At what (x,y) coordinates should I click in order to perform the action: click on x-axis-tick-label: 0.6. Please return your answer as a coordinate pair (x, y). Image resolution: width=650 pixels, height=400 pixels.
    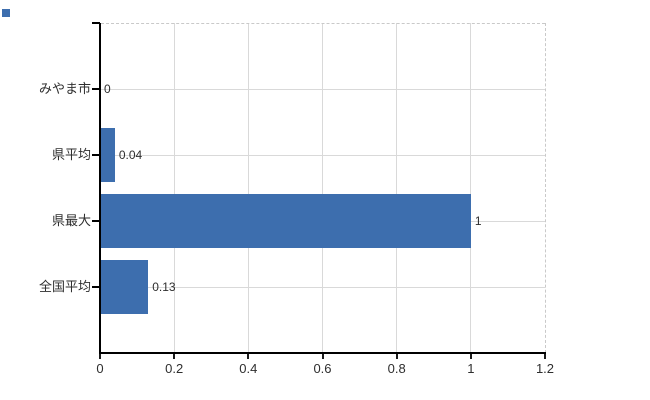
    Looking at the image, I should click on (322, 368).